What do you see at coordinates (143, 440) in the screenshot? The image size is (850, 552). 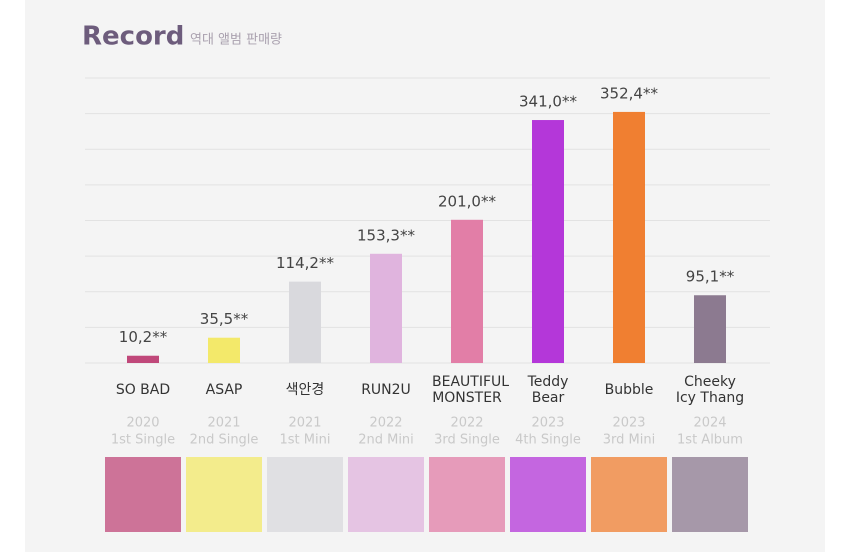 I see `edition-label: 1st Single` at bounding box center [143, 440].